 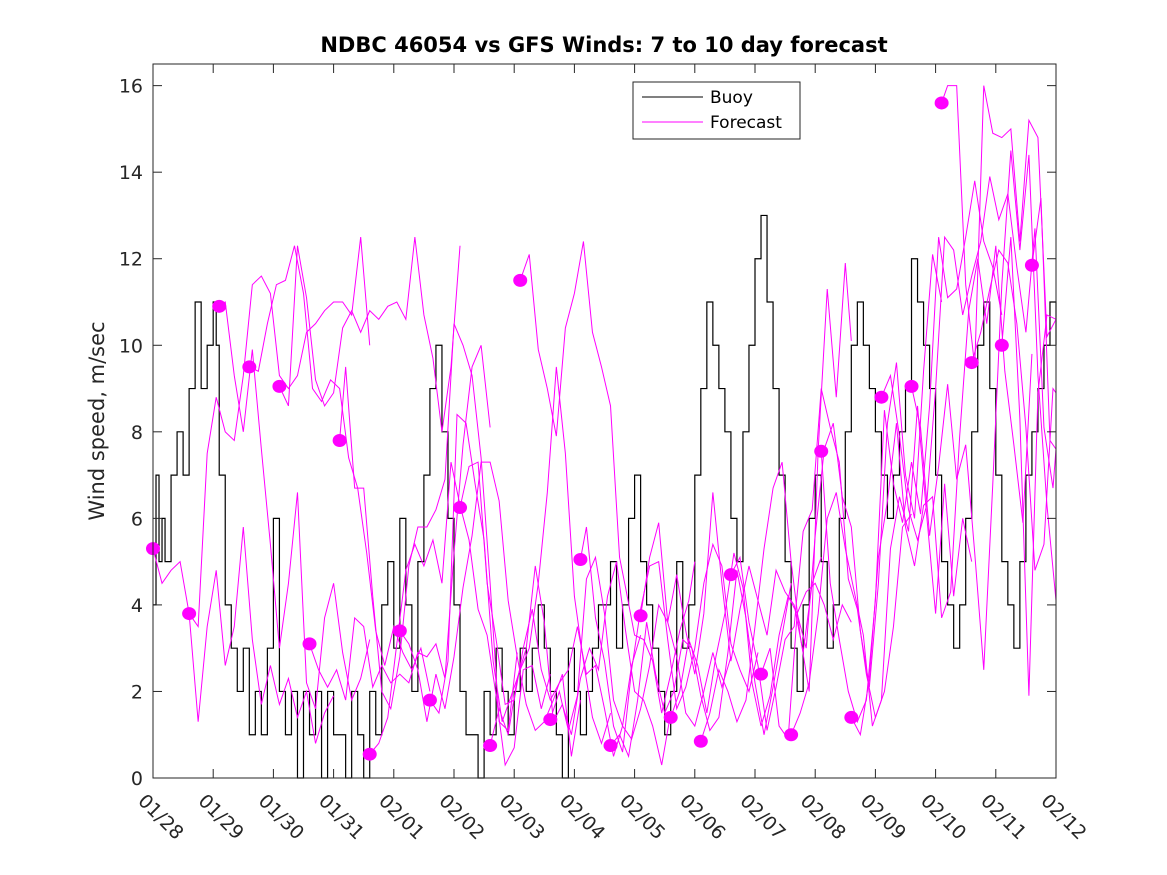 What do you see at coordinates (137, 519) in the screenshot?
I see `y-tick-label: 6` at bounding box center [137, 519].